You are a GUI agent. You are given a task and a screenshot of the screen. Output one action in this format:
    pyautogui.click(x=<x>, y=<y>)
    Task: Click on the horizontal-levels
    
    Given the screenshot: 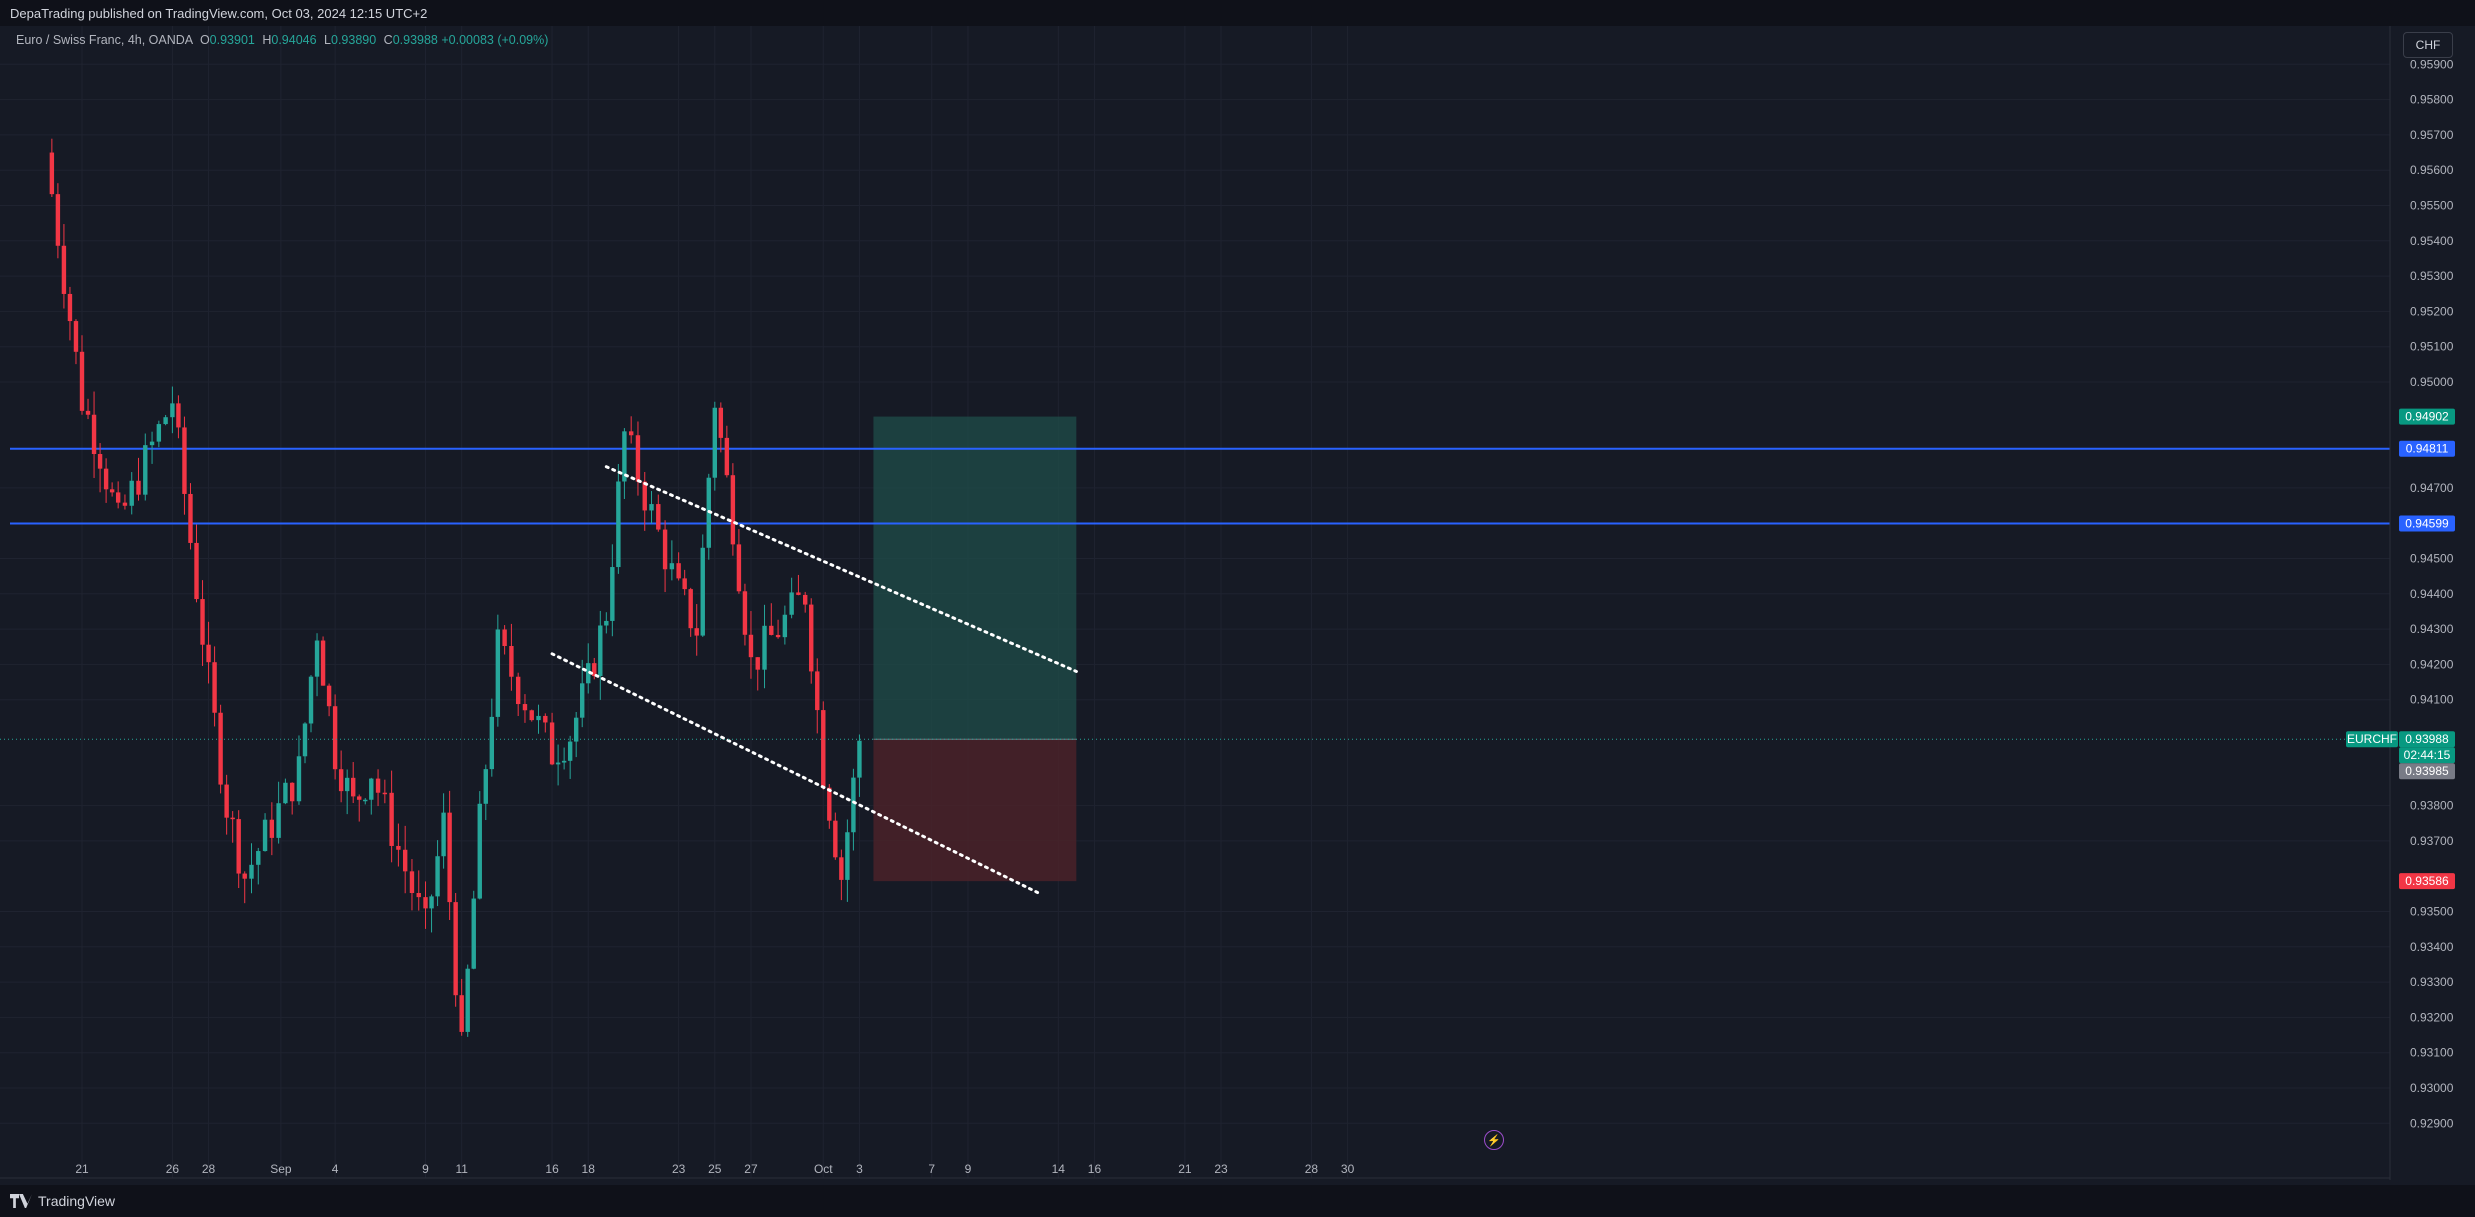 What is the action you would take?
    pyautogui.click(x=1200, y=486)
    